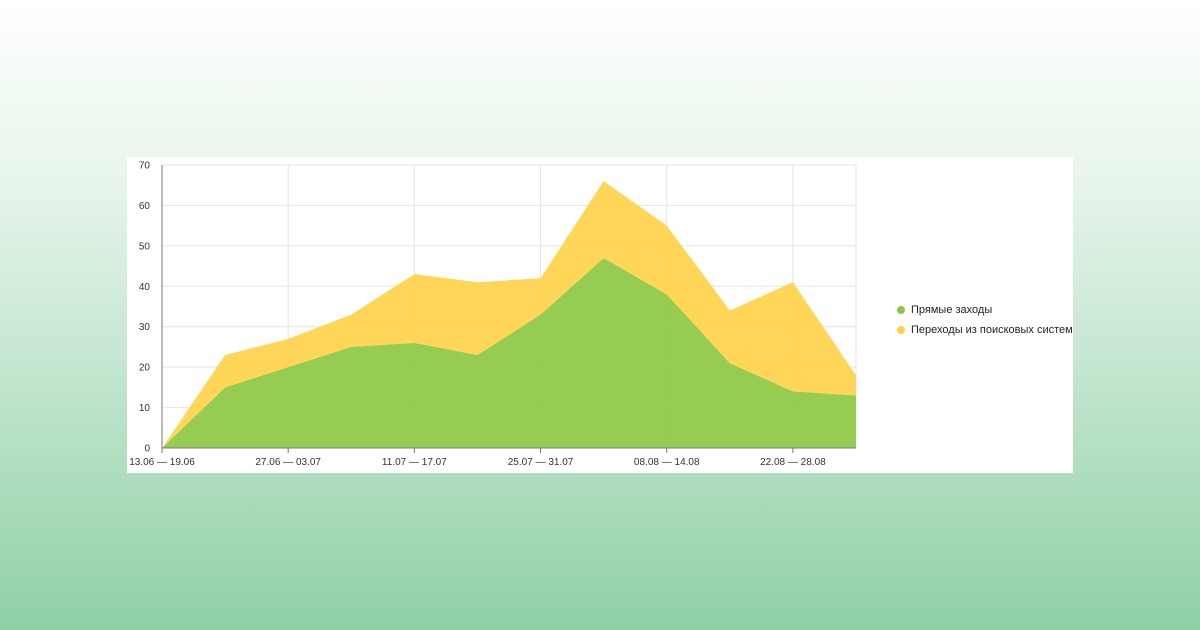  What do you see at coordinates (992, 330) in the screenshot?
I see `legend-label-search: Переходы из поисковых систем` at bounding box center [992, 330].